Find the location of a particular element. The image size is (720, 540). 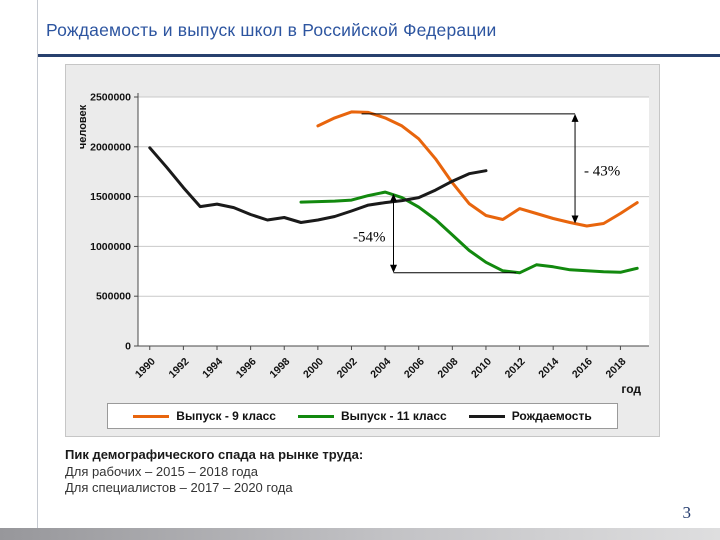

x-axis-title: год is located at coordinates (631, 389).